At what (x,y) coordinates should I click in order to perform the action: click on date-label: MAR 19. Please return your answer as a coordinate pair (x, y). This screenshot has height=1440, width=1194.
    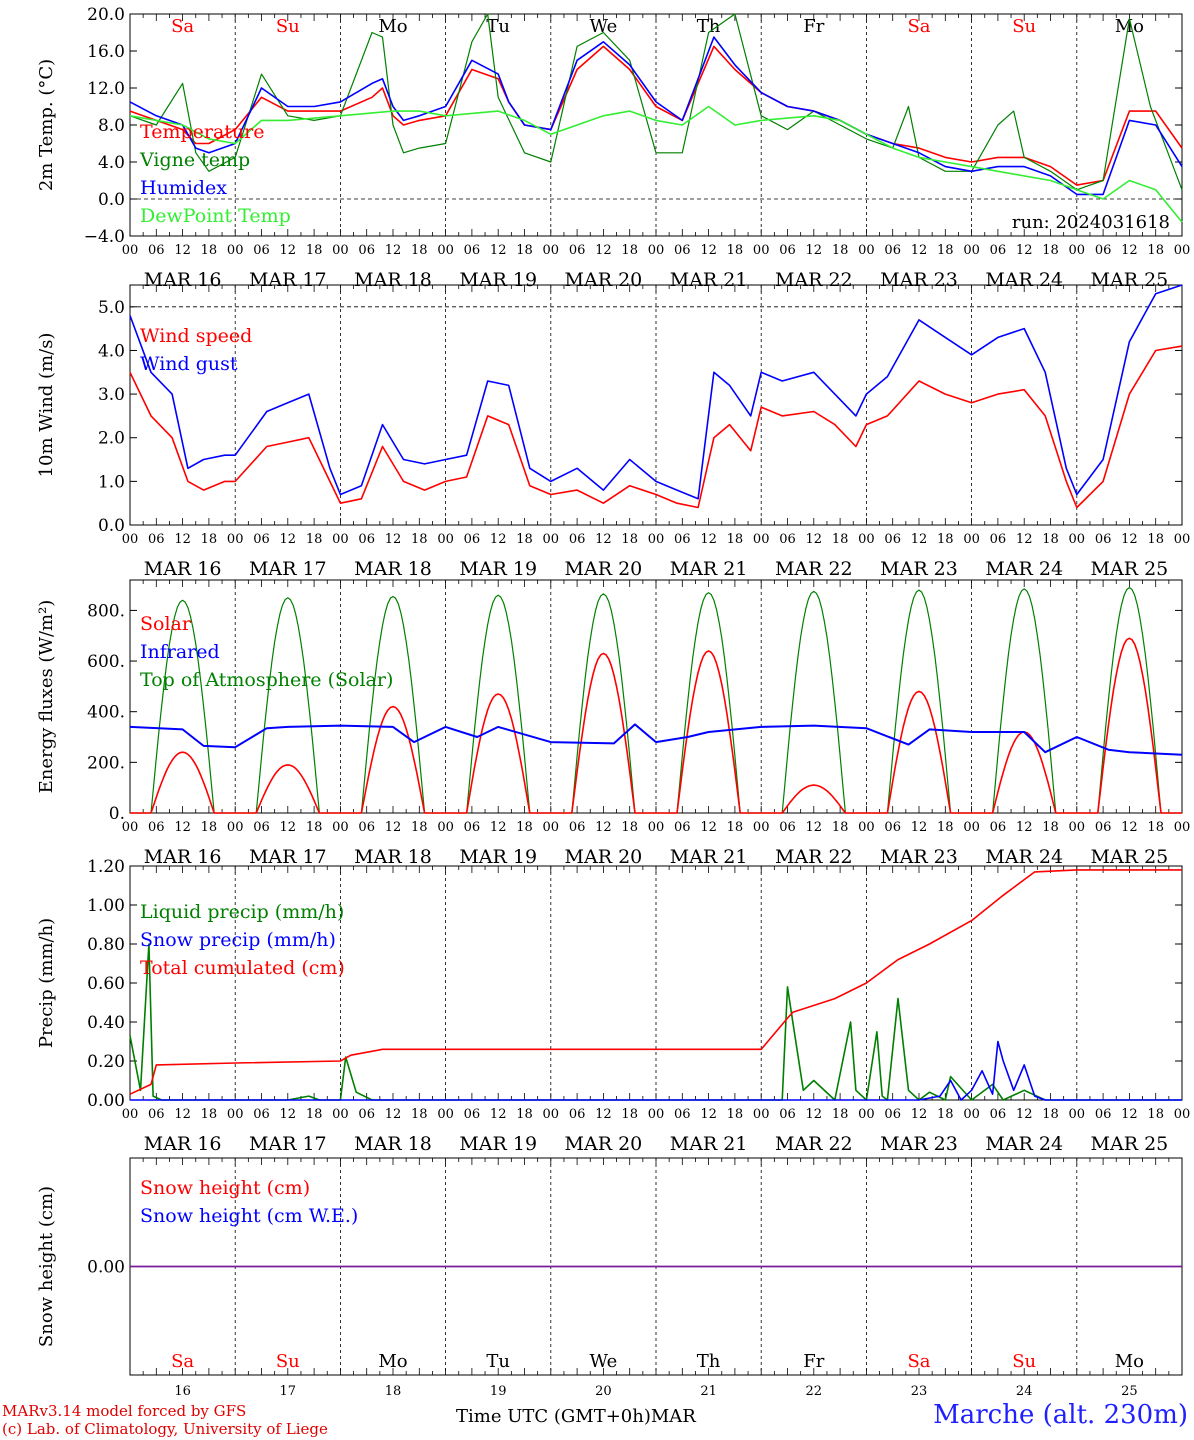
    Looking at the image, I should click on (498, 569).